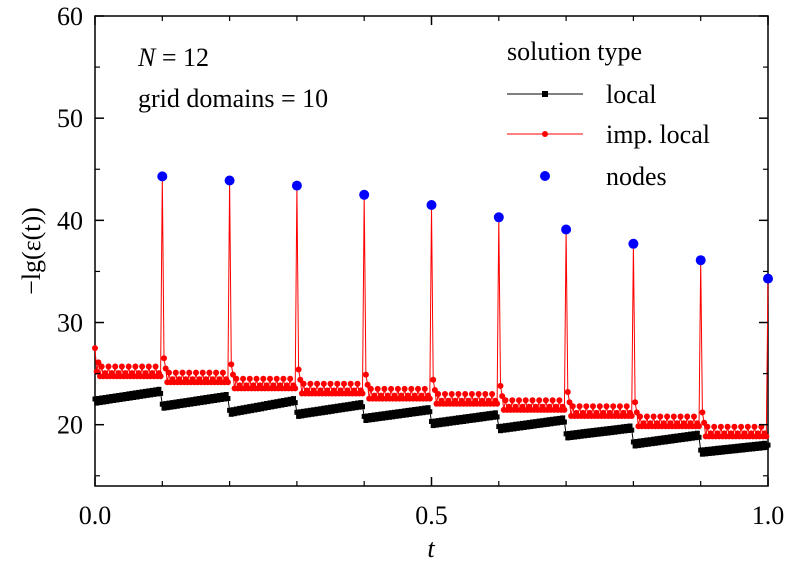 The width and height of the screenshot is (793, 561). I want to click on legend-label-local: local, so click(631, 94).